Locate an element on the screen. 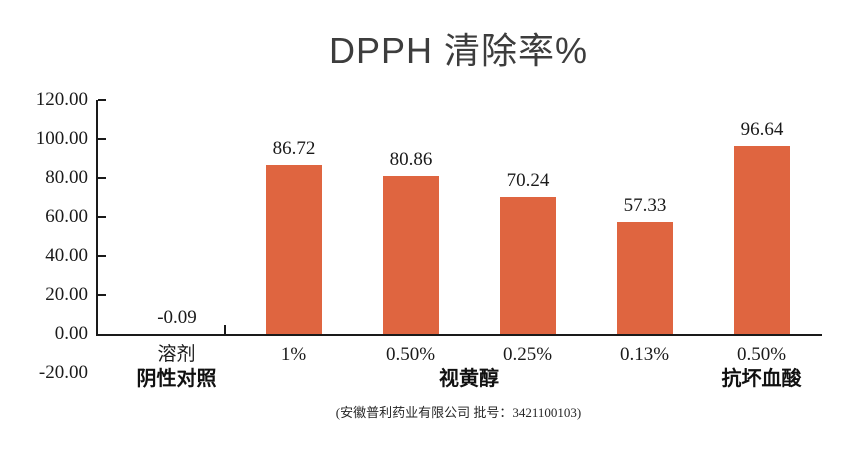  bar-value-label: -0.09 is located at coordinates (177, 317).